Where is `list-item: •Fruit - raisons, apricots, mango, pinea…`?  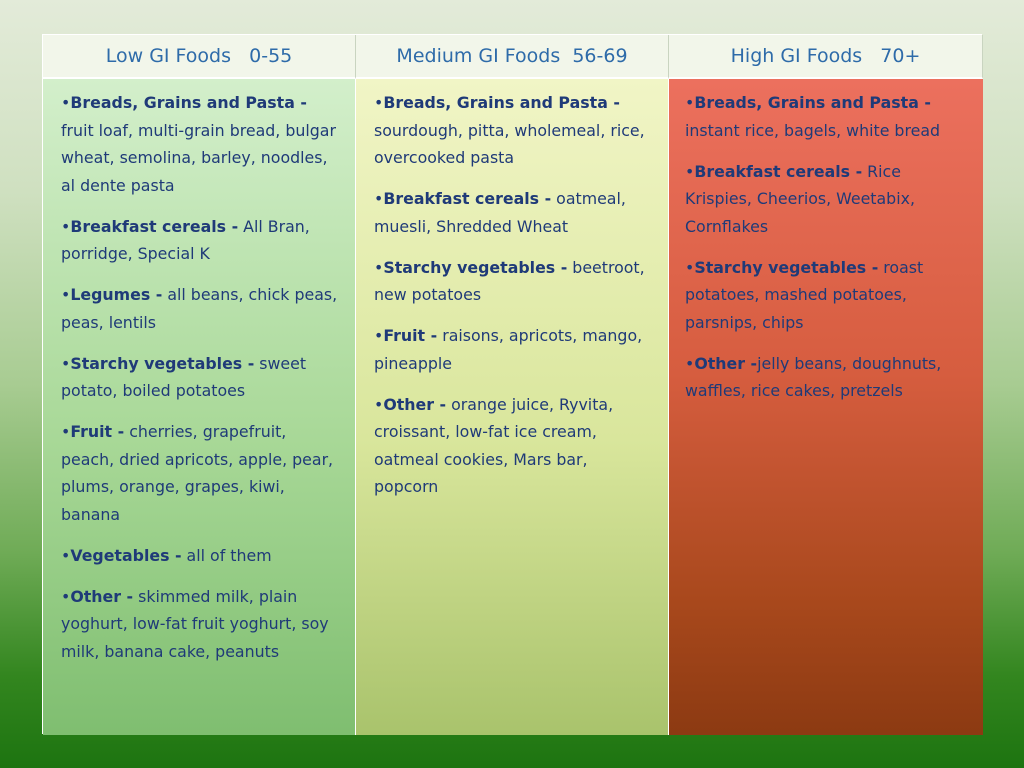
list-item: •Fruit - raisons, apricots, mango, pinea… is located at coordinates (513, 349).